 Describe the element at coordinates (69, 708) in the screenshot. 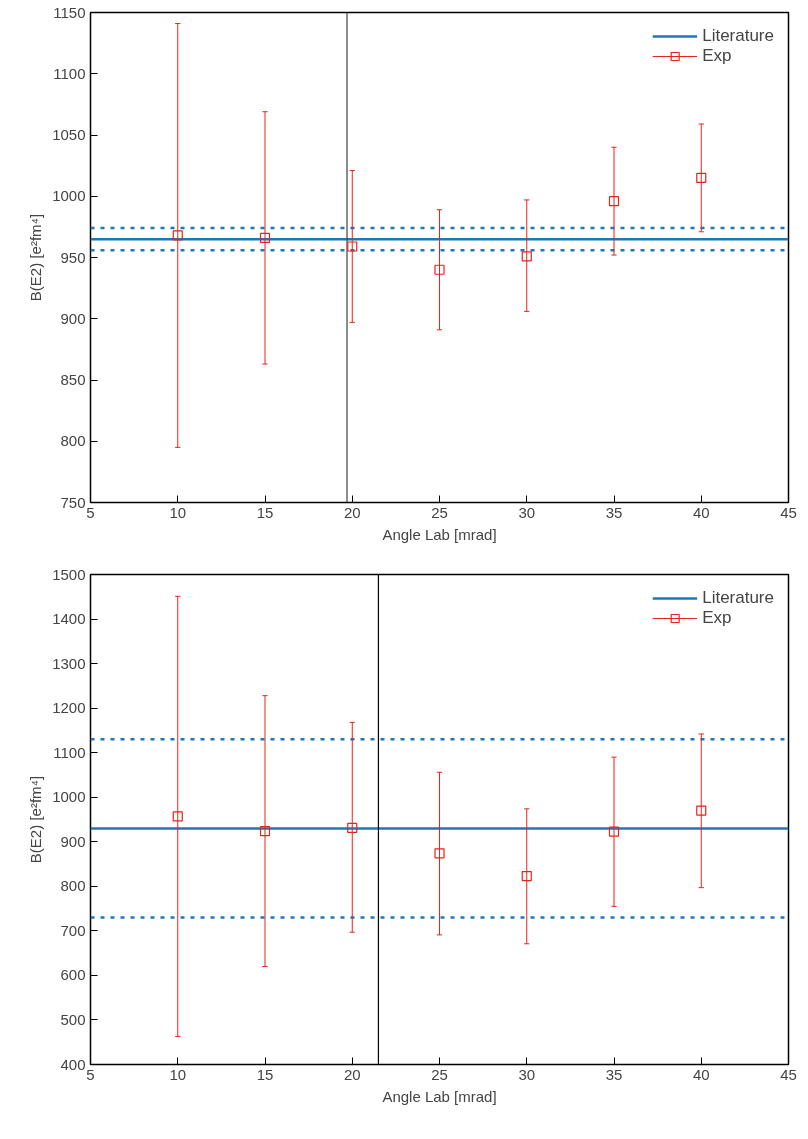

I see `y-tick-label: 1200` at that location.